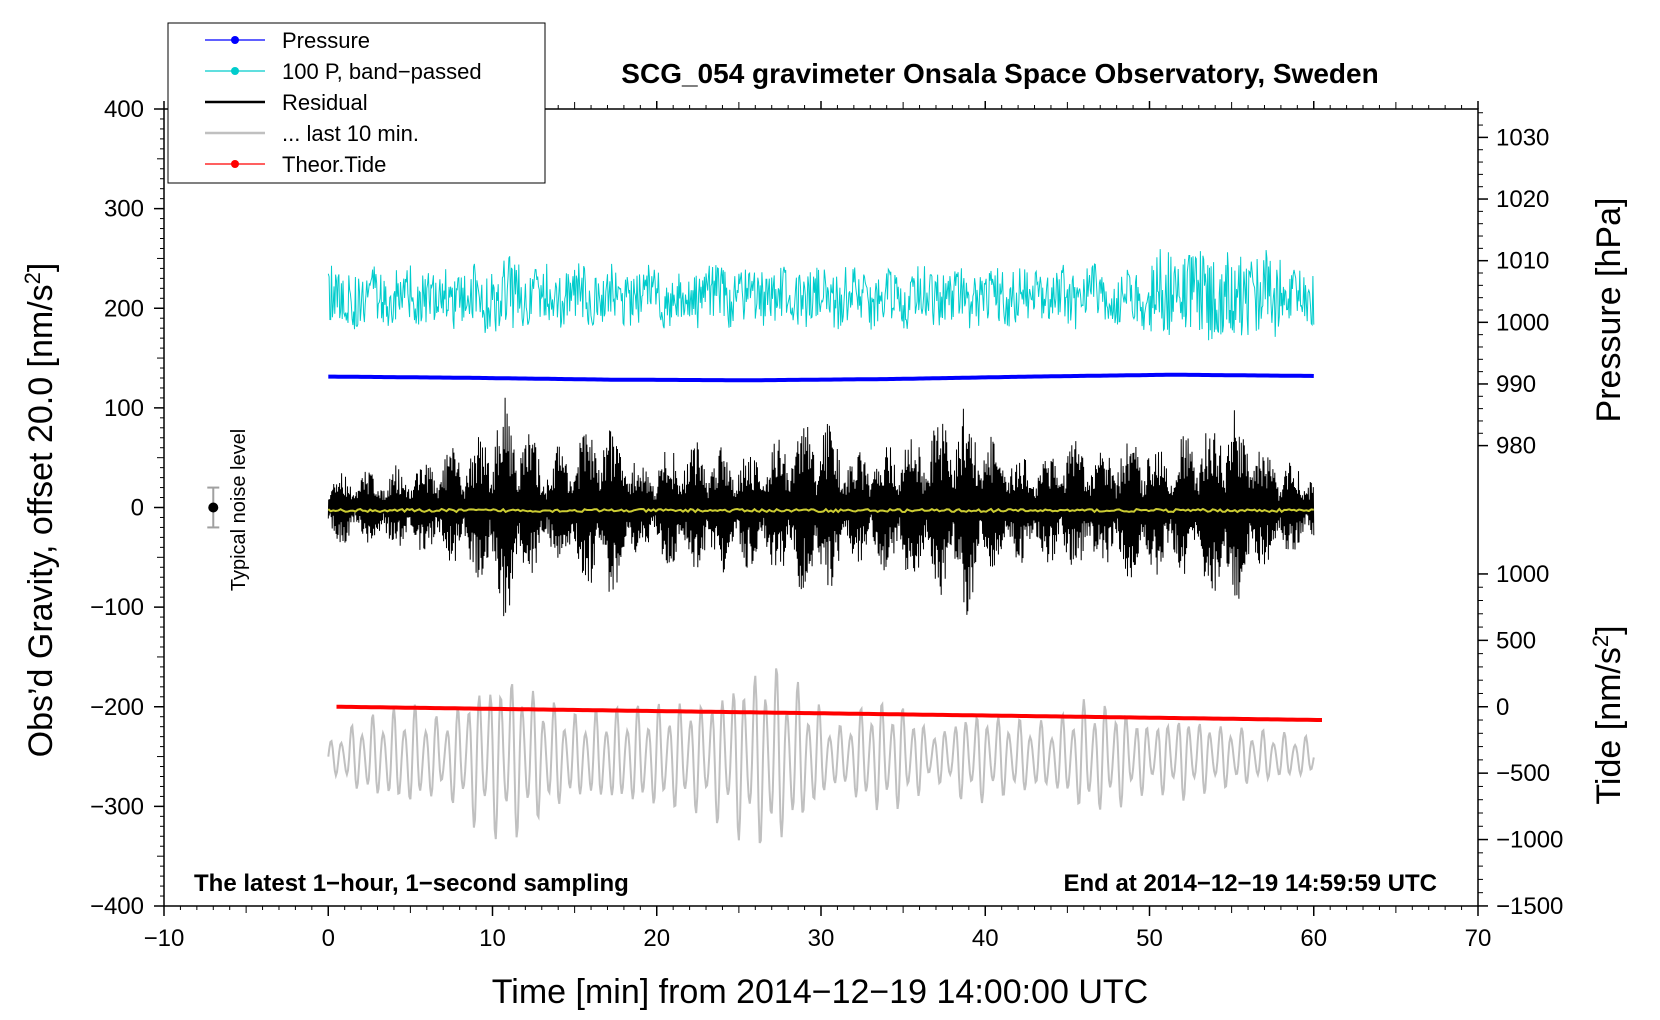 The height and width of the screenshot is (1020, 1660). I want to click on pressure-tick-label: 980, so click(1516, 446).